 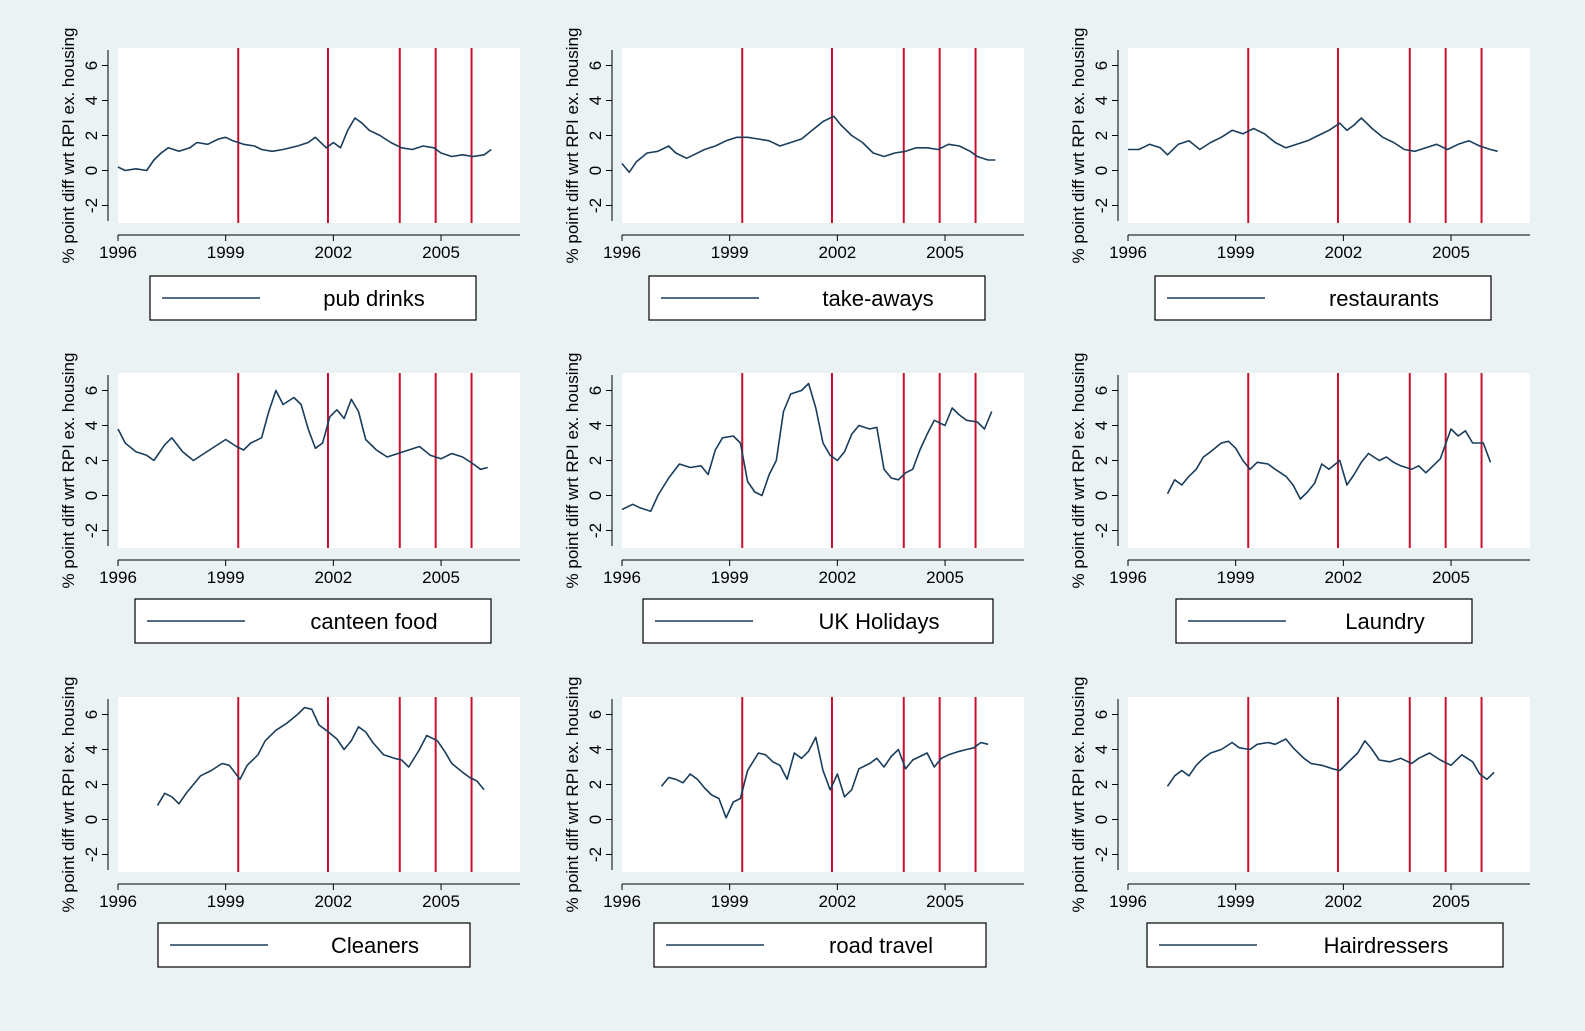 I want to click on legend-label: restaurants, so click(x=1384, y=298).